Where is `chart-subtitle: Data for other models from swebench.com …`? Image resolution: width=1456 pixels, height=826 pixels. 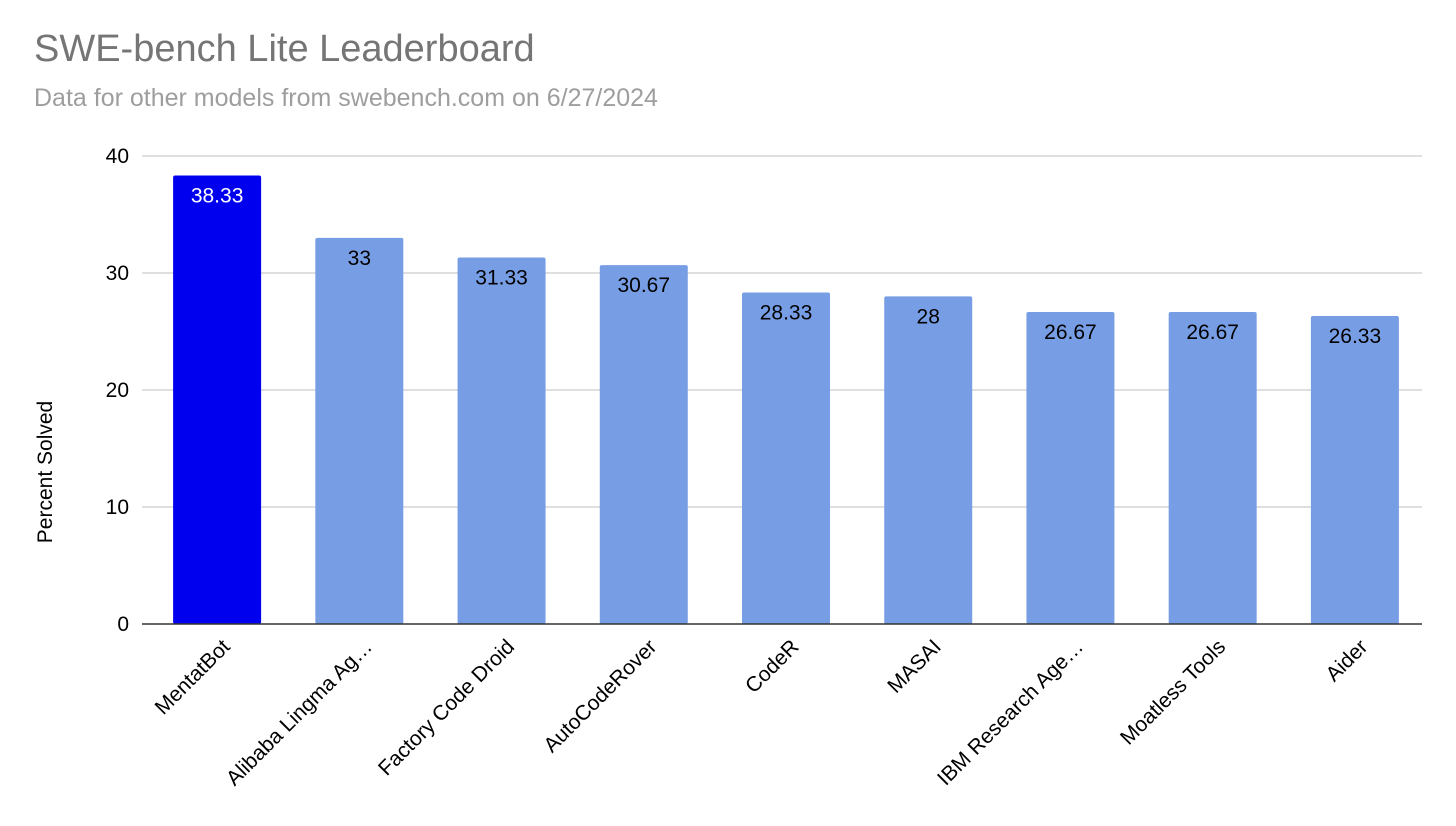
chart-subtitle: Data for other models from swebench.com … is located at coordinates (346, 98).